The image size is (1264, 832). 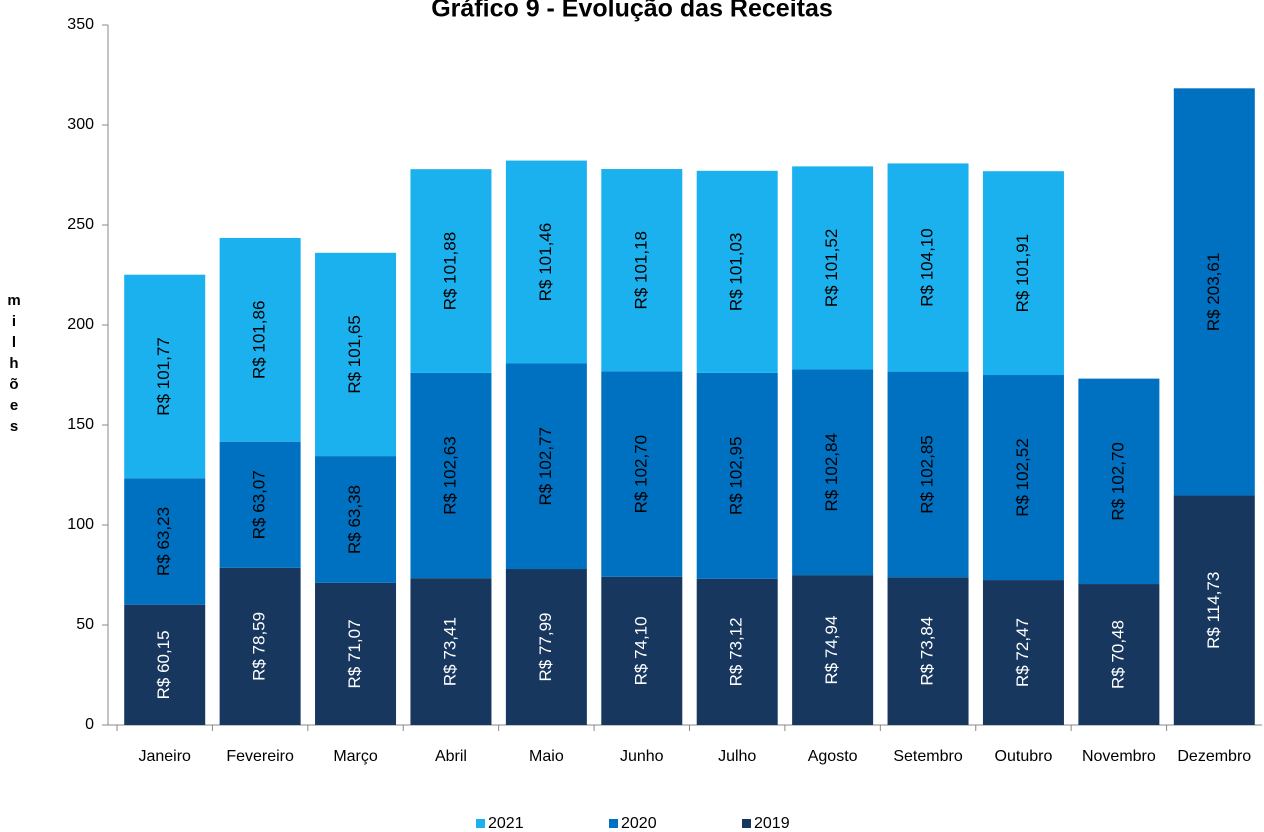 I want to click on value-label: R$ 102,84, so click(x=831, y=472).